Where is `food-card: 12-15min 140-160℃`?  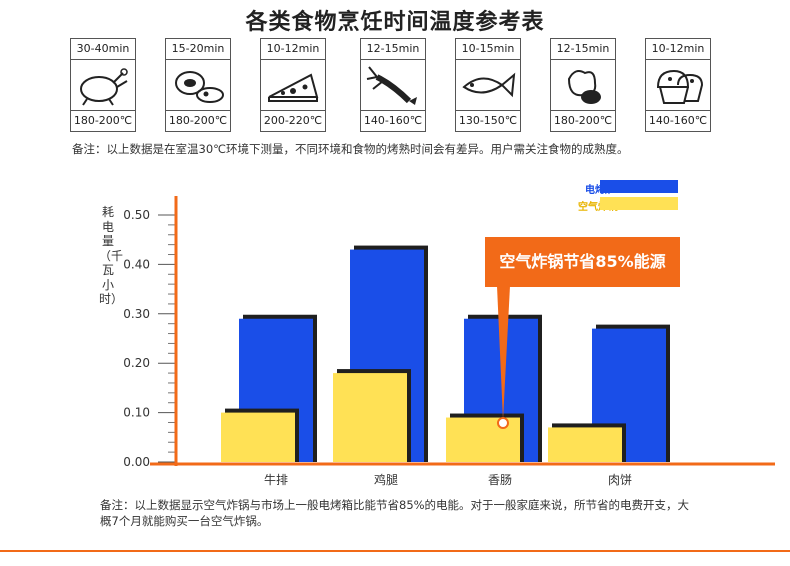
food-card: 12-15min 140-160℃ is located at coordinates (393, 85).